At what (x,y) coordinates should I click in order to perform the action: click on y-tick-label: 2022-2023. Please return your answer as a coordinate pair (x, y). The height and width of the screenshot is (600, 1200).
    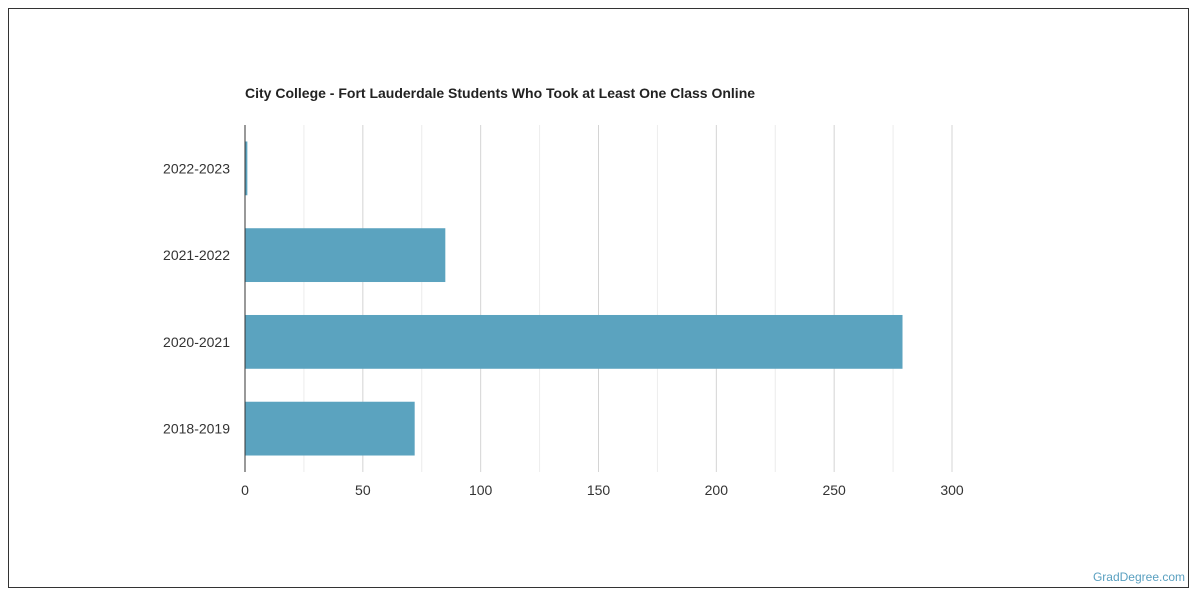
    Looking at the image, I should click on (196, 168).